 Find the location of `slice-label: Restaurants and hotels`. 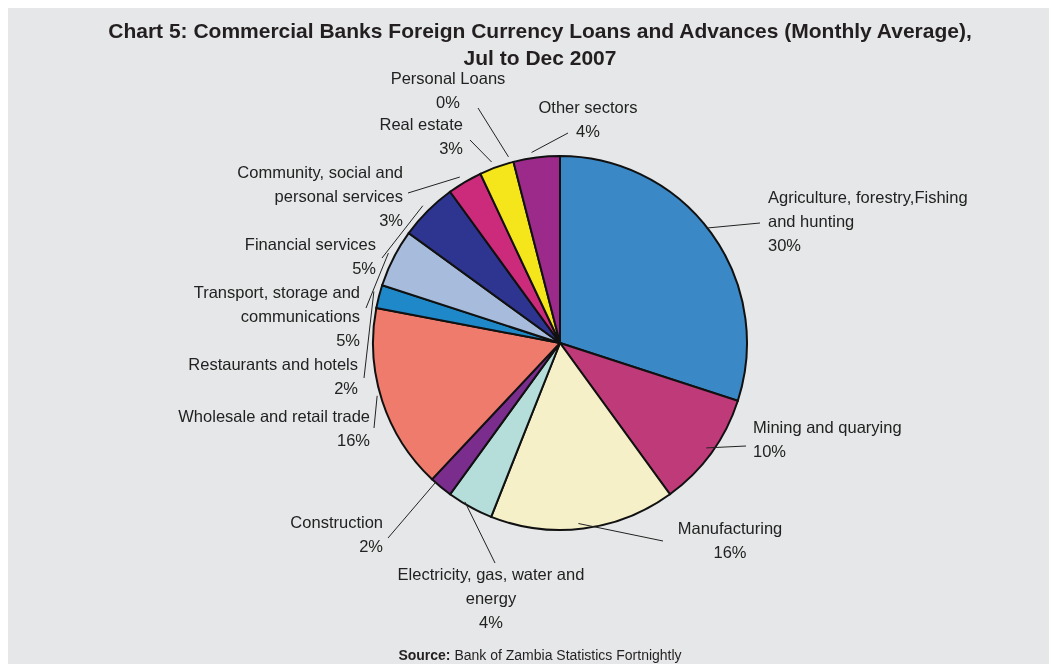

slice-label: Restaurants and hotels is located at coordinates (273, 364).